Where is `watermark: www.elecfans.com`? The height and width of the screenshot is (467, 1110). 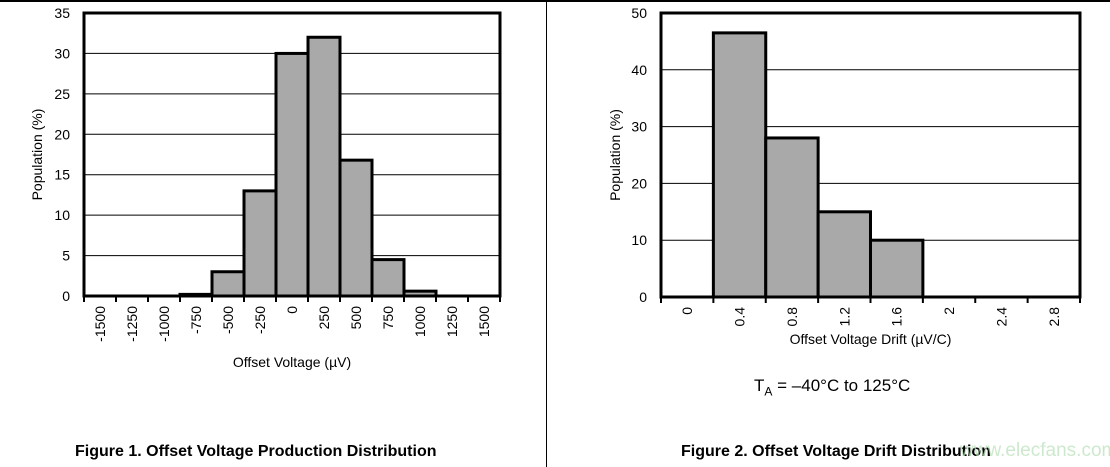
watermark: www.elecfans.com is located at coordinates (1035, 450).